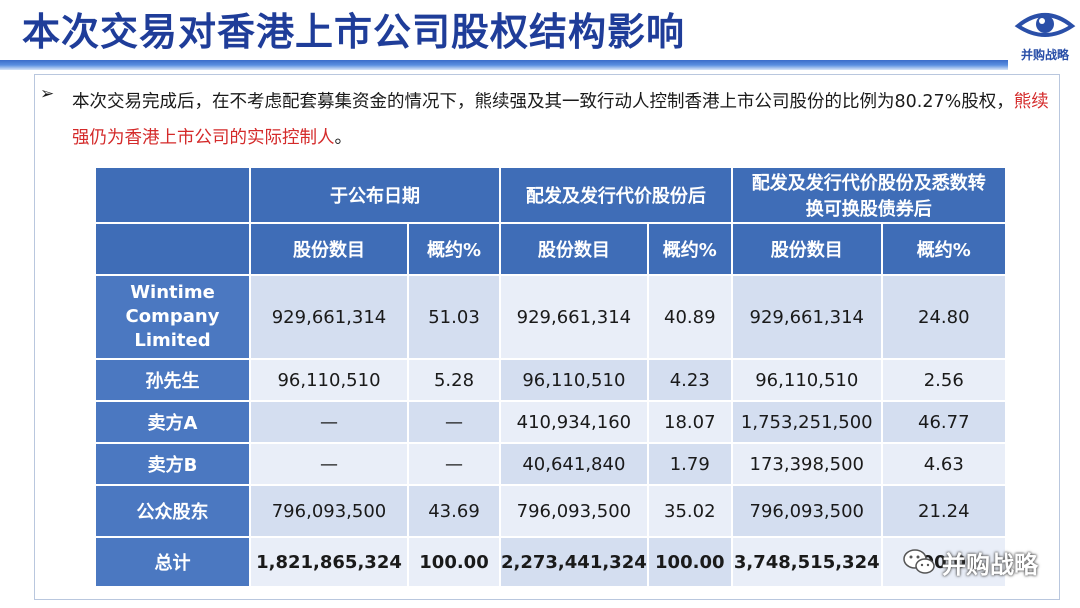 This screenshot has height=608, width=1080. Describe the element at coordinates (329, 562) in the screenshot. I see `total-cell: 1,821,865,324` at that location.